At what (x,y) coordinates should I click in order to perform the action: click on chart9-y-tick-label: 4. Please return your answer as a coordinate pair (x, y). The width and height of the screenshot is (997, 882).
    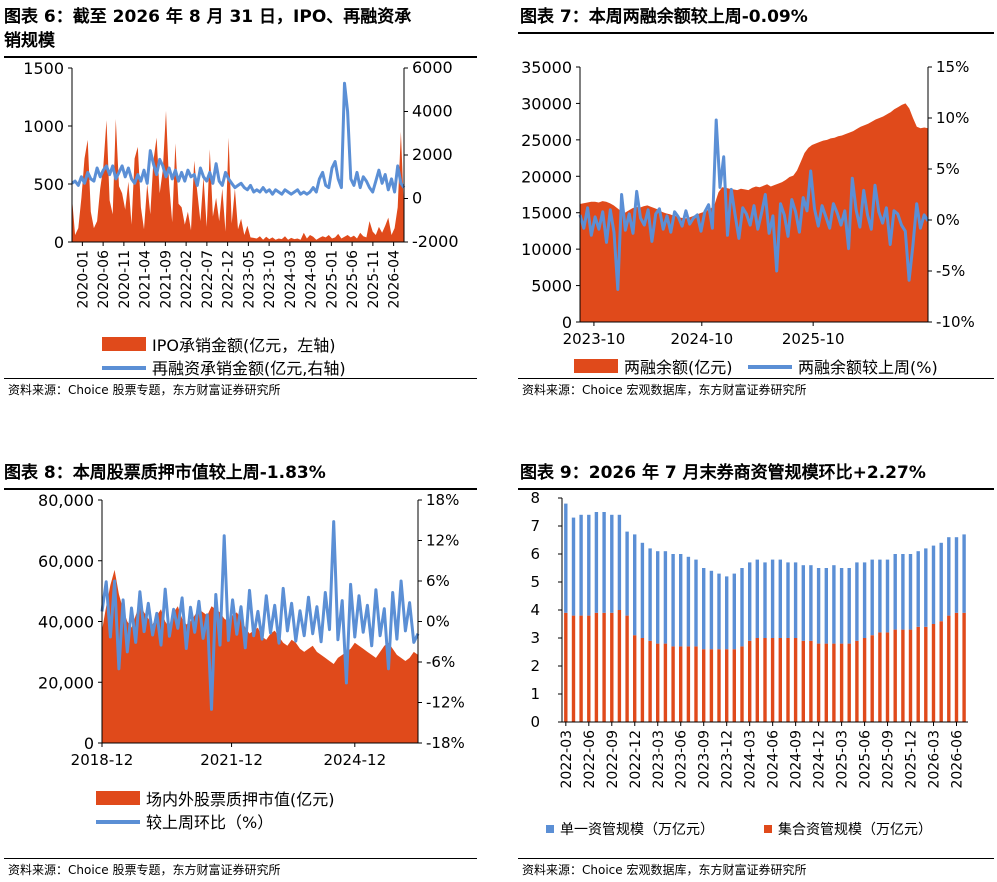
    Looking at the image, I should click on (535, 610).